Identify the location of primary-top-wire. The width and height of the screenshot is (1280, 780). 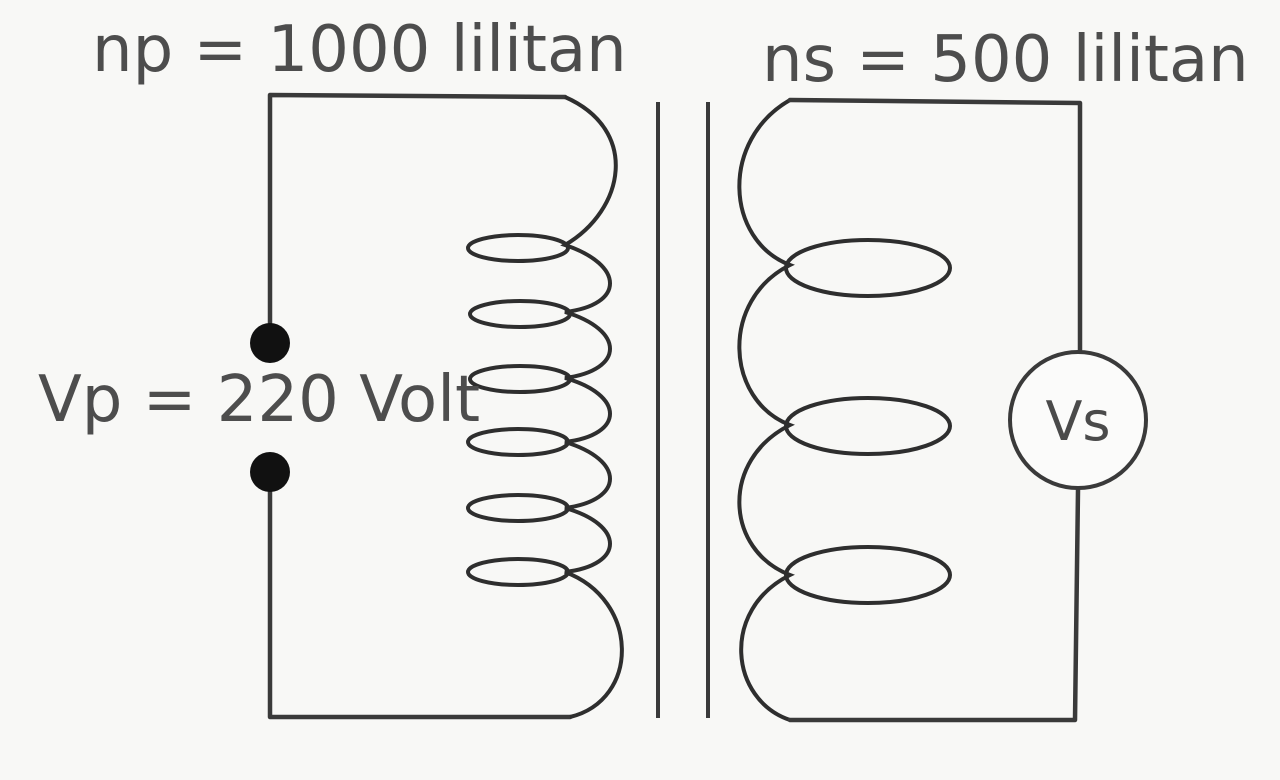
(417, 217).